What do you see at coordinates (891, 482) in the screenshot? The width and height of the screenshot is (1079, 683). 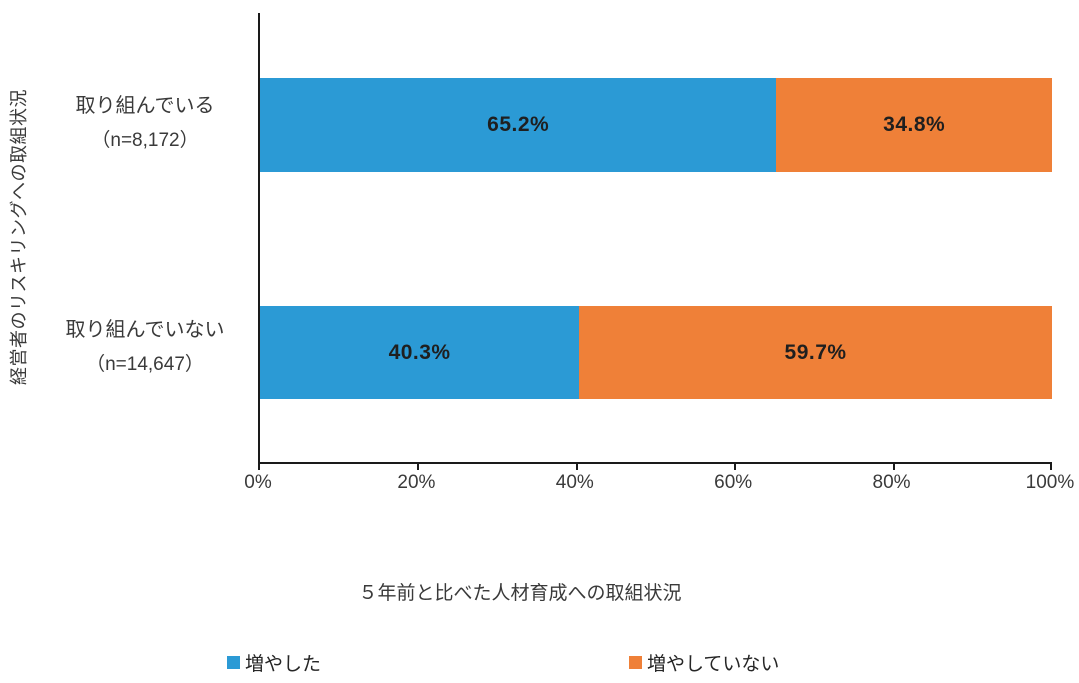 I see `x-tick-label: 80%` at bounding box center [891, 482].